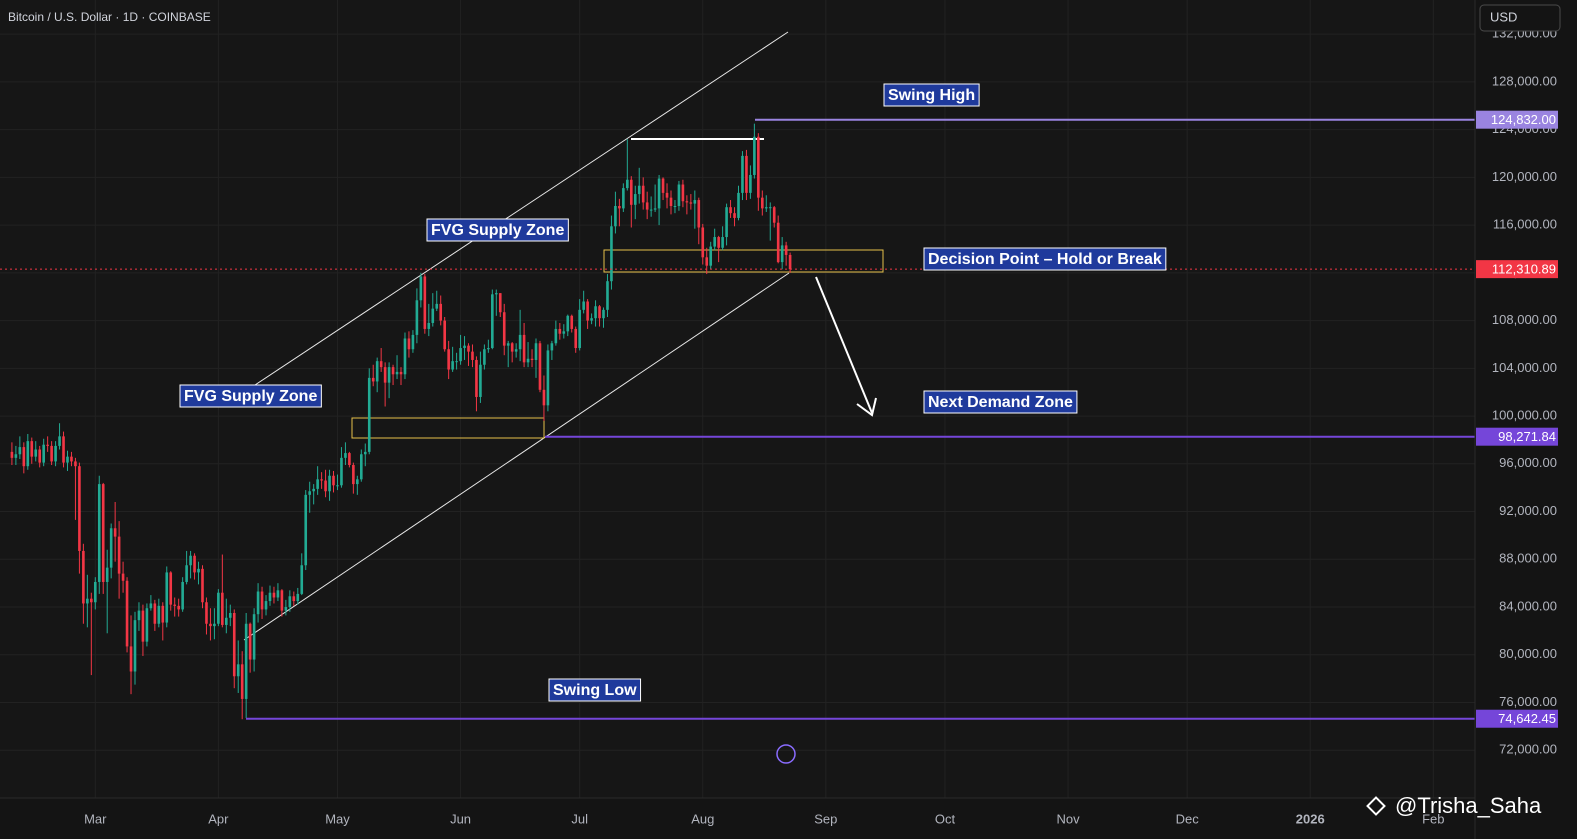  I want to click on arrow-head, so click(866, 407).